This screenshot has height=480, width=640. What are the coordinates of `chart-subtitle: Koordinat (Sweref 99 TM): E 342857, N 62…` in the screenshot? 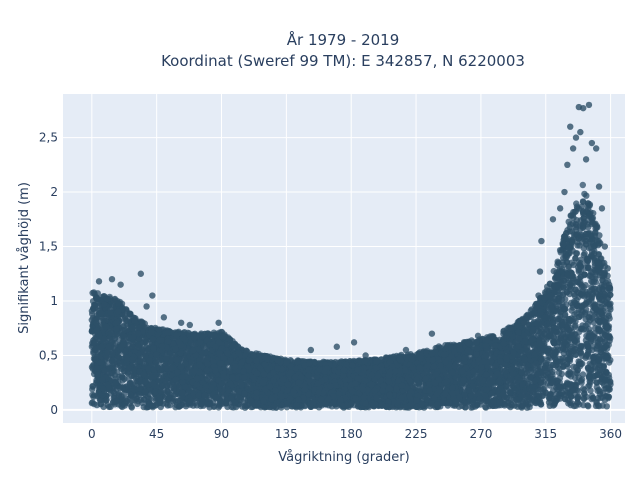 It's located at (343, 61).